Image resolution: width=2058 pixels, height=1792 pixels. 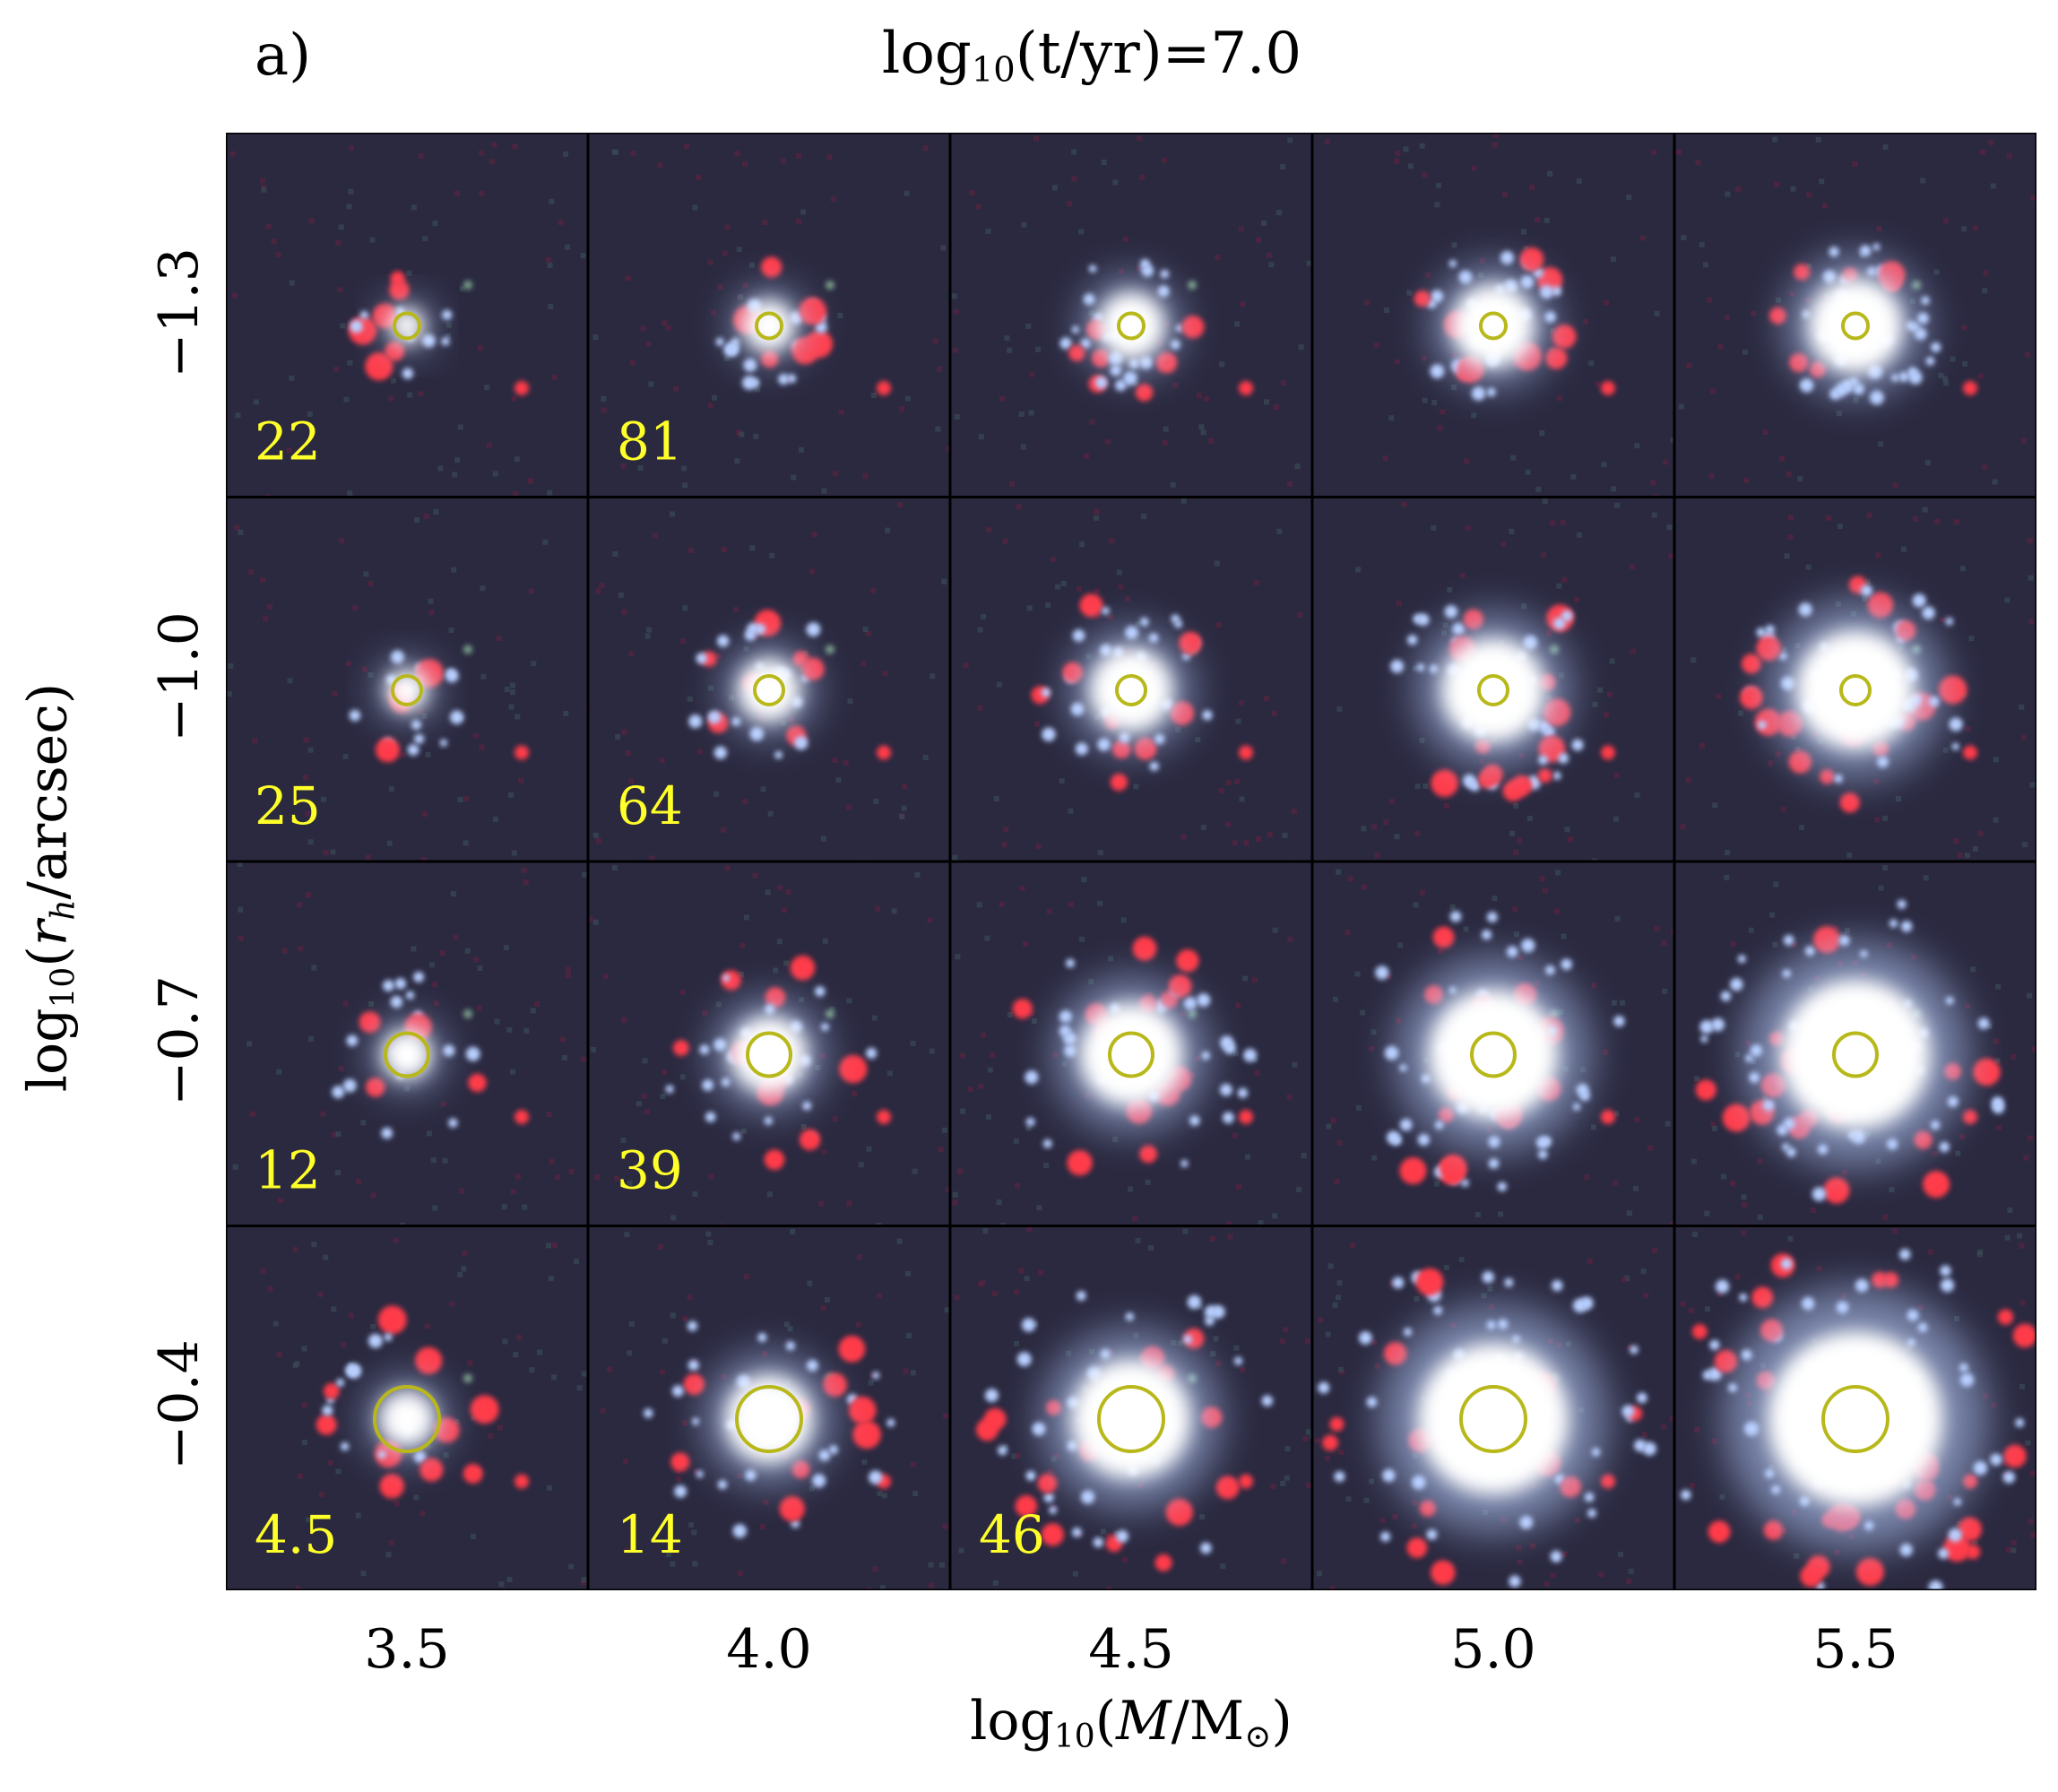 I want to click on image-cell: 12, so click(x=407, y=1043).